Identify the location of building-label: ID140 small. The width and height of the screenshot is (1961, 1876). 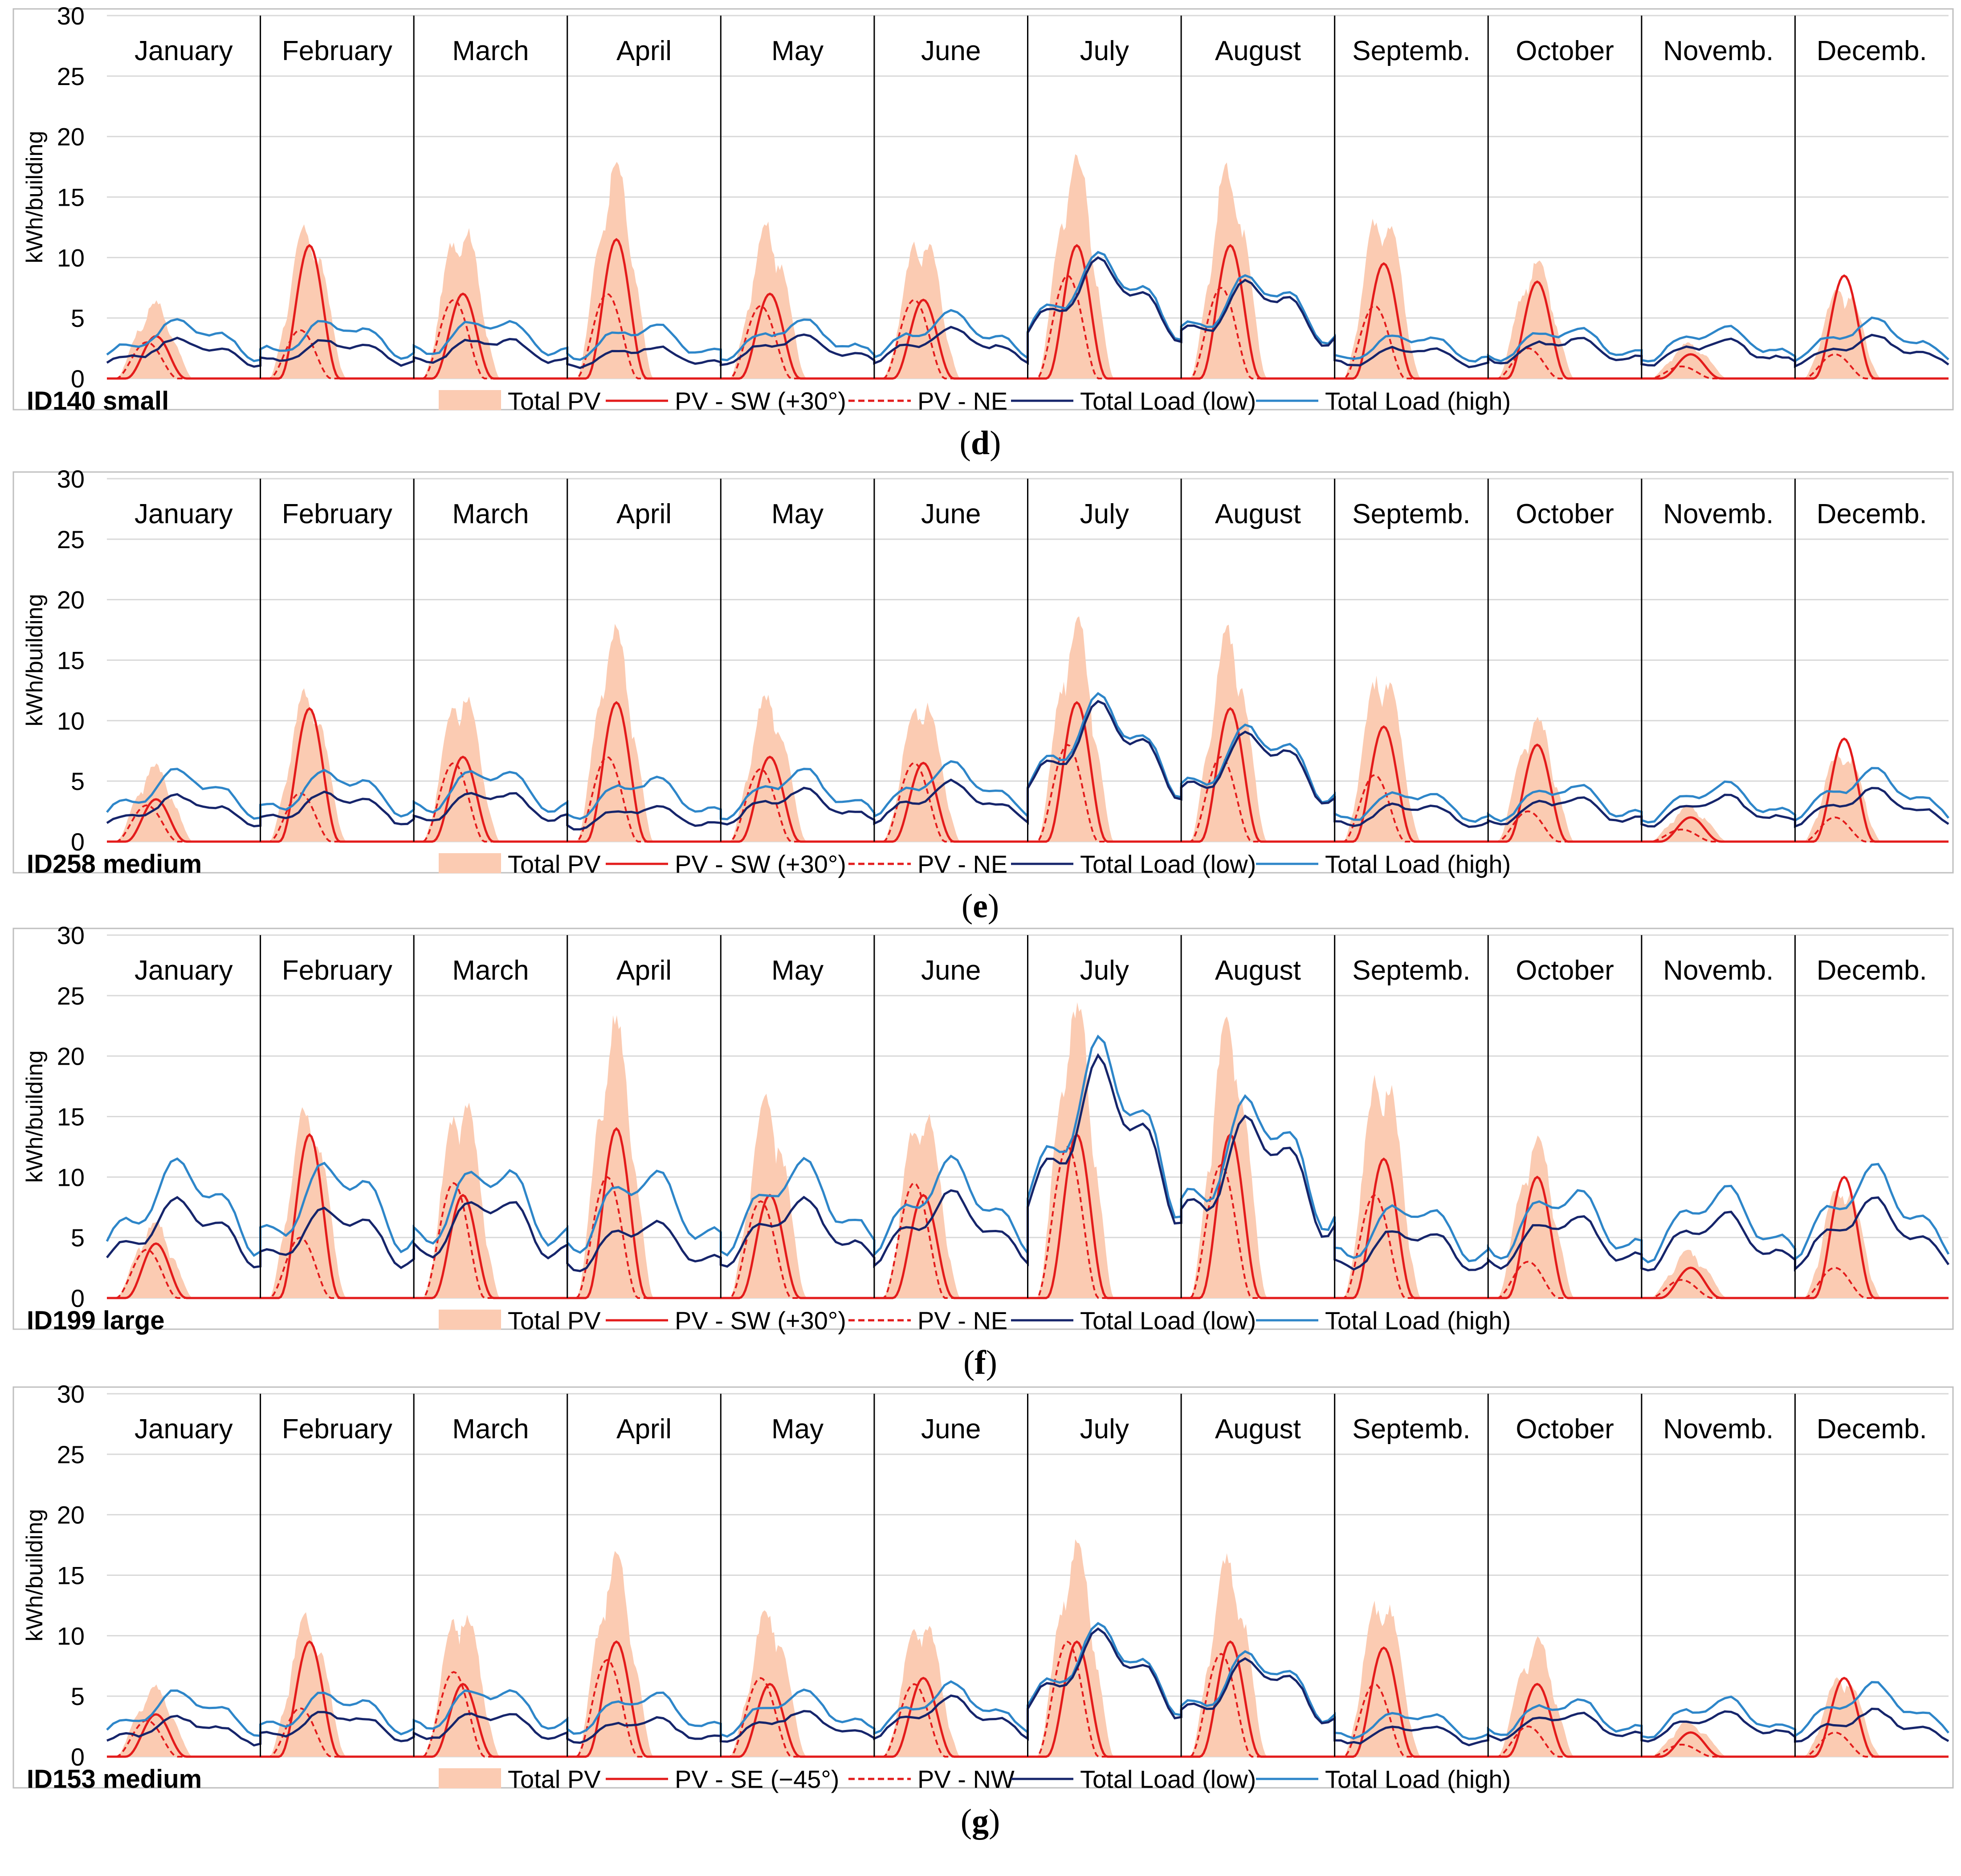
(98, 401).